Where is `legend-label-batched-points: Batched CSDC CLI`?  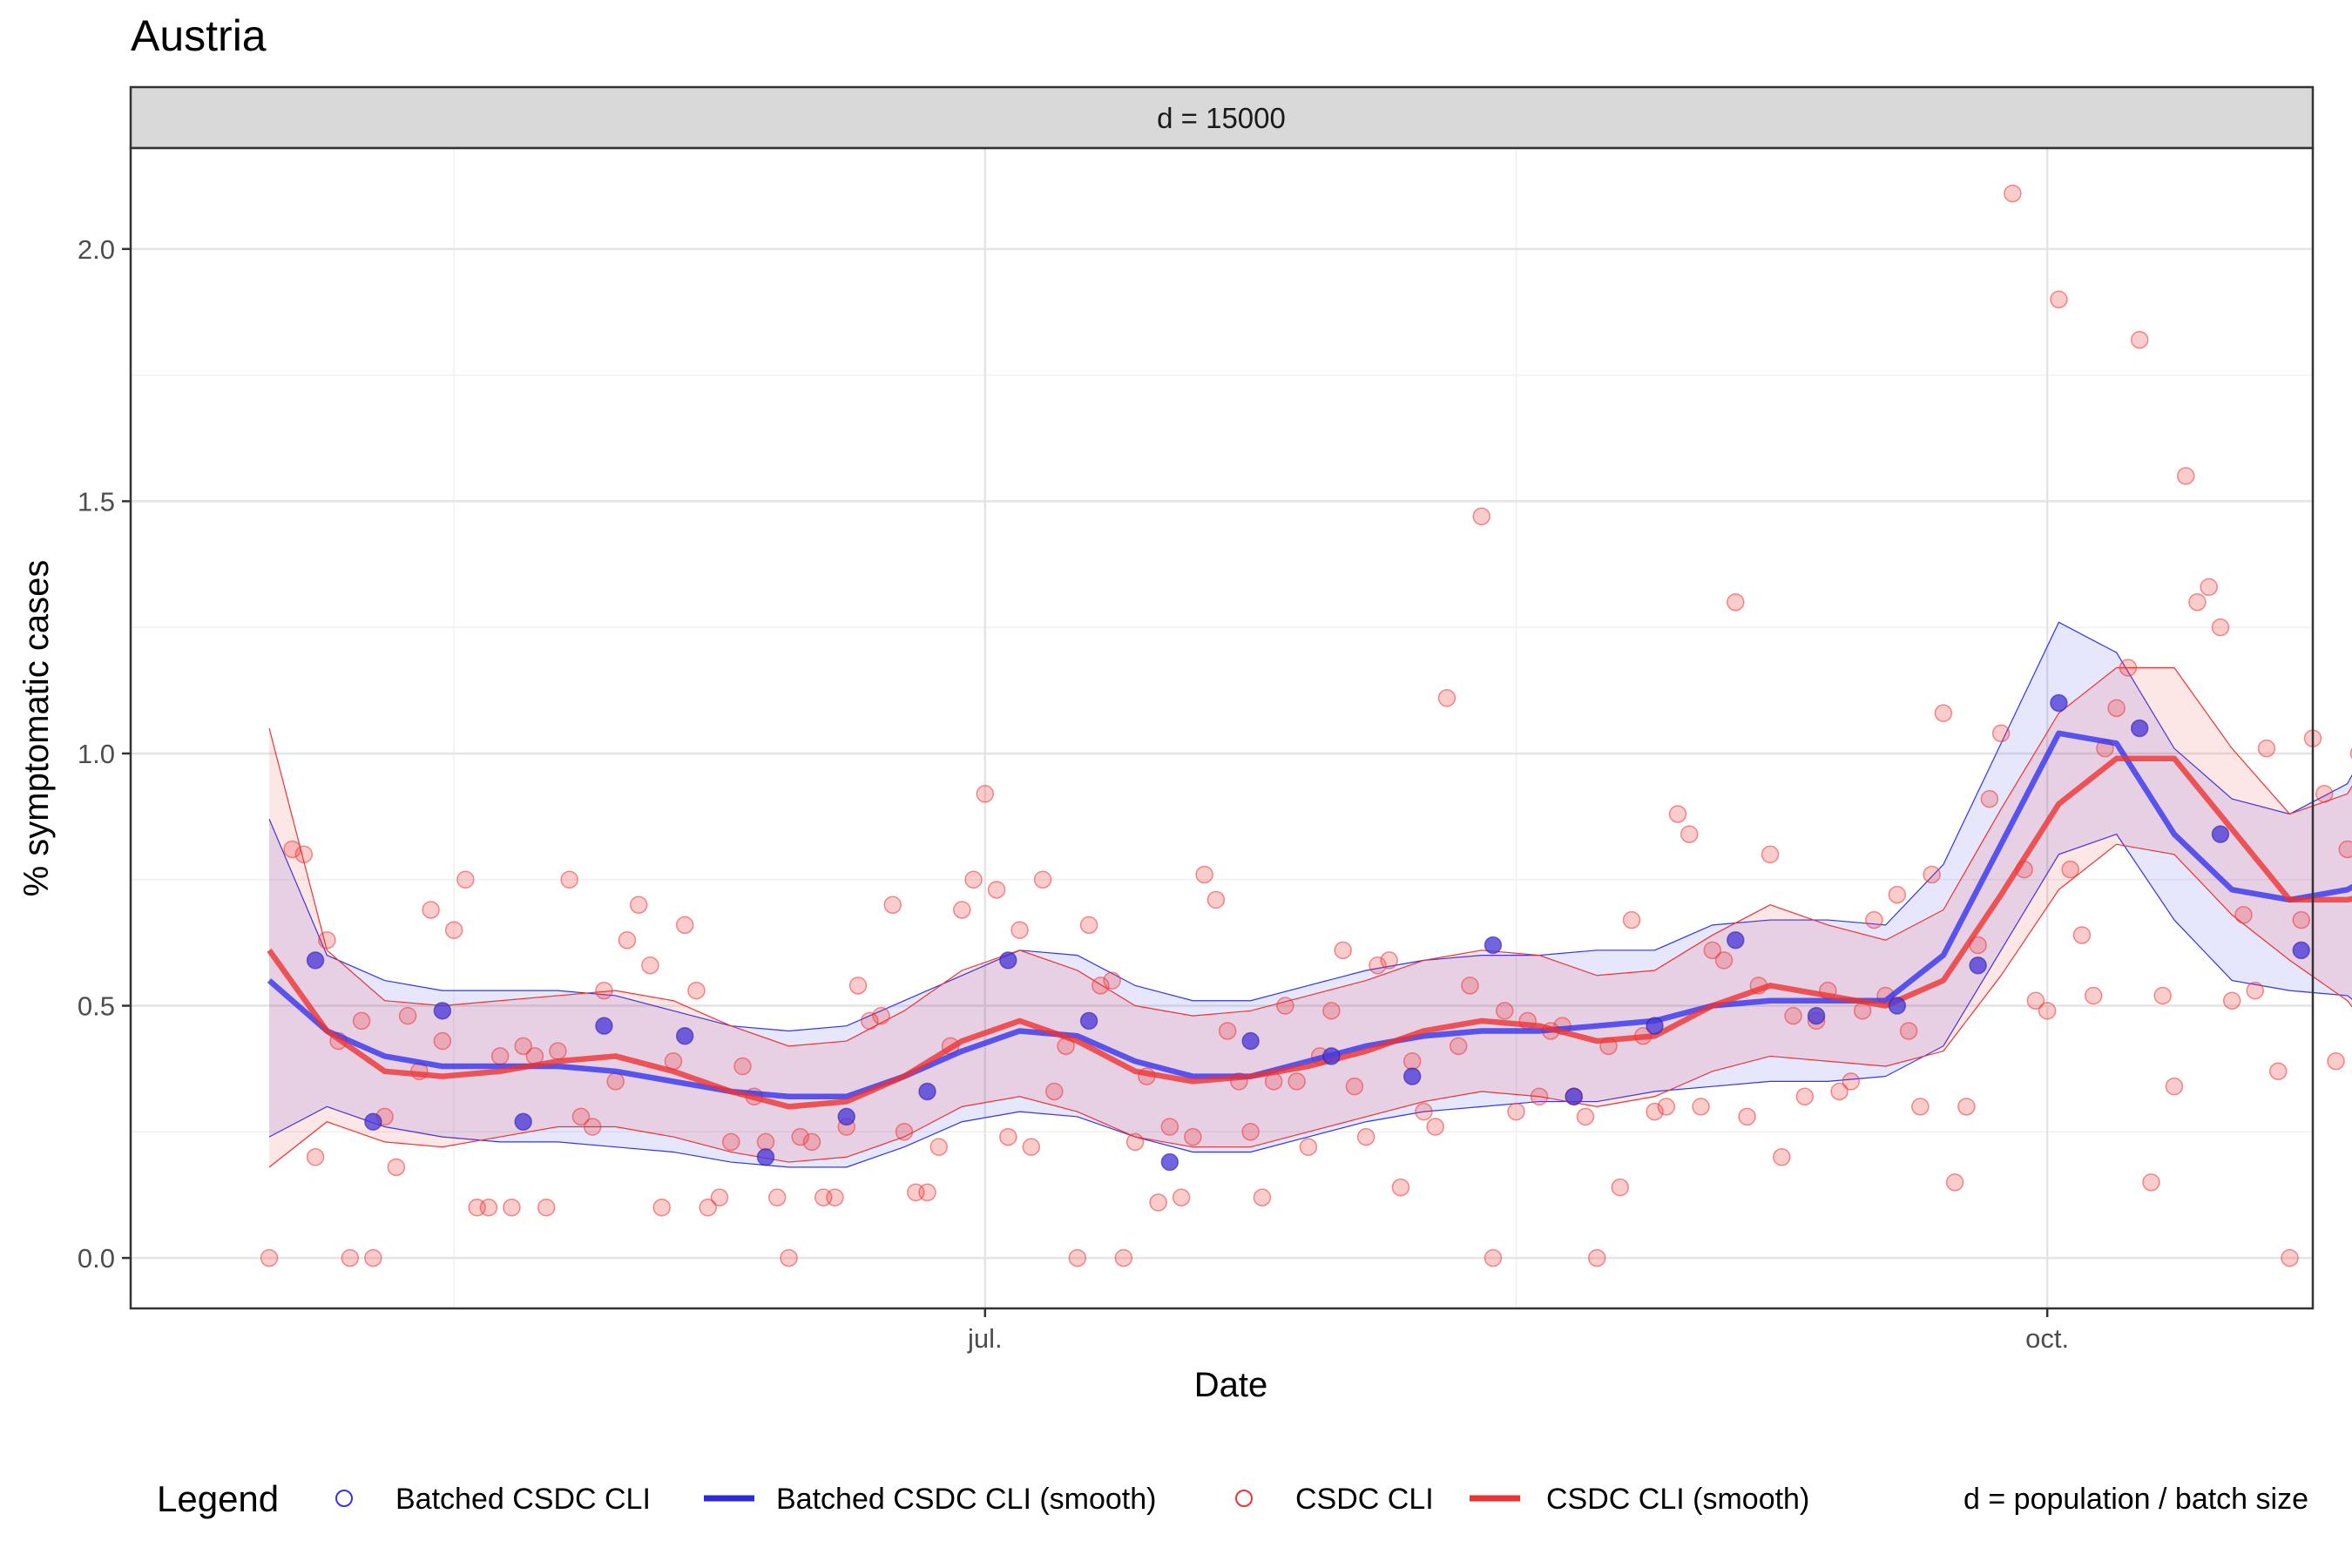
legend-label-batched-points: Batched CSDC CLI is located at coordinates (523, 1499).